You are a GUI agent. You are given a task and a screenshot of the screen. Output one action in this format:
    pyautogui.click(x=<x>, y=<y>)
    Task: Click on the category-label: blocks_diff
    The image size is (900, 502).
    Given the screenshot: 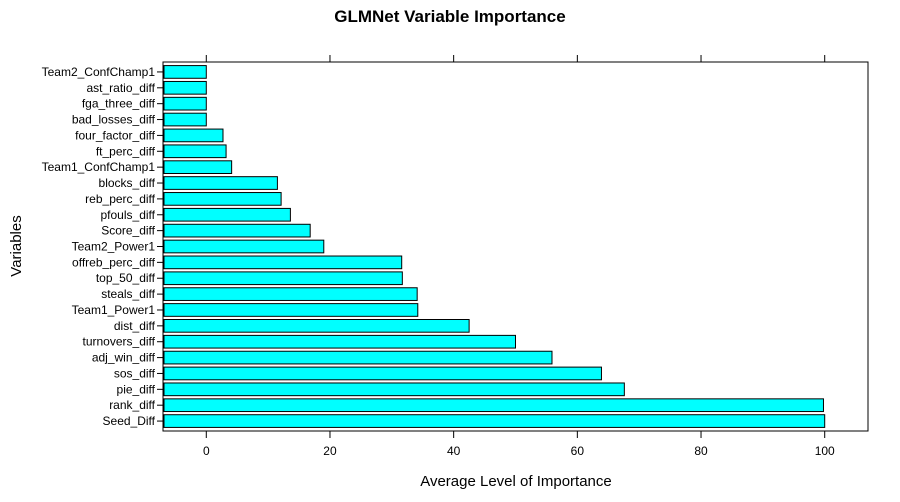 What is the action you would take?
    pyautogui.click(x=127, y=183)
    